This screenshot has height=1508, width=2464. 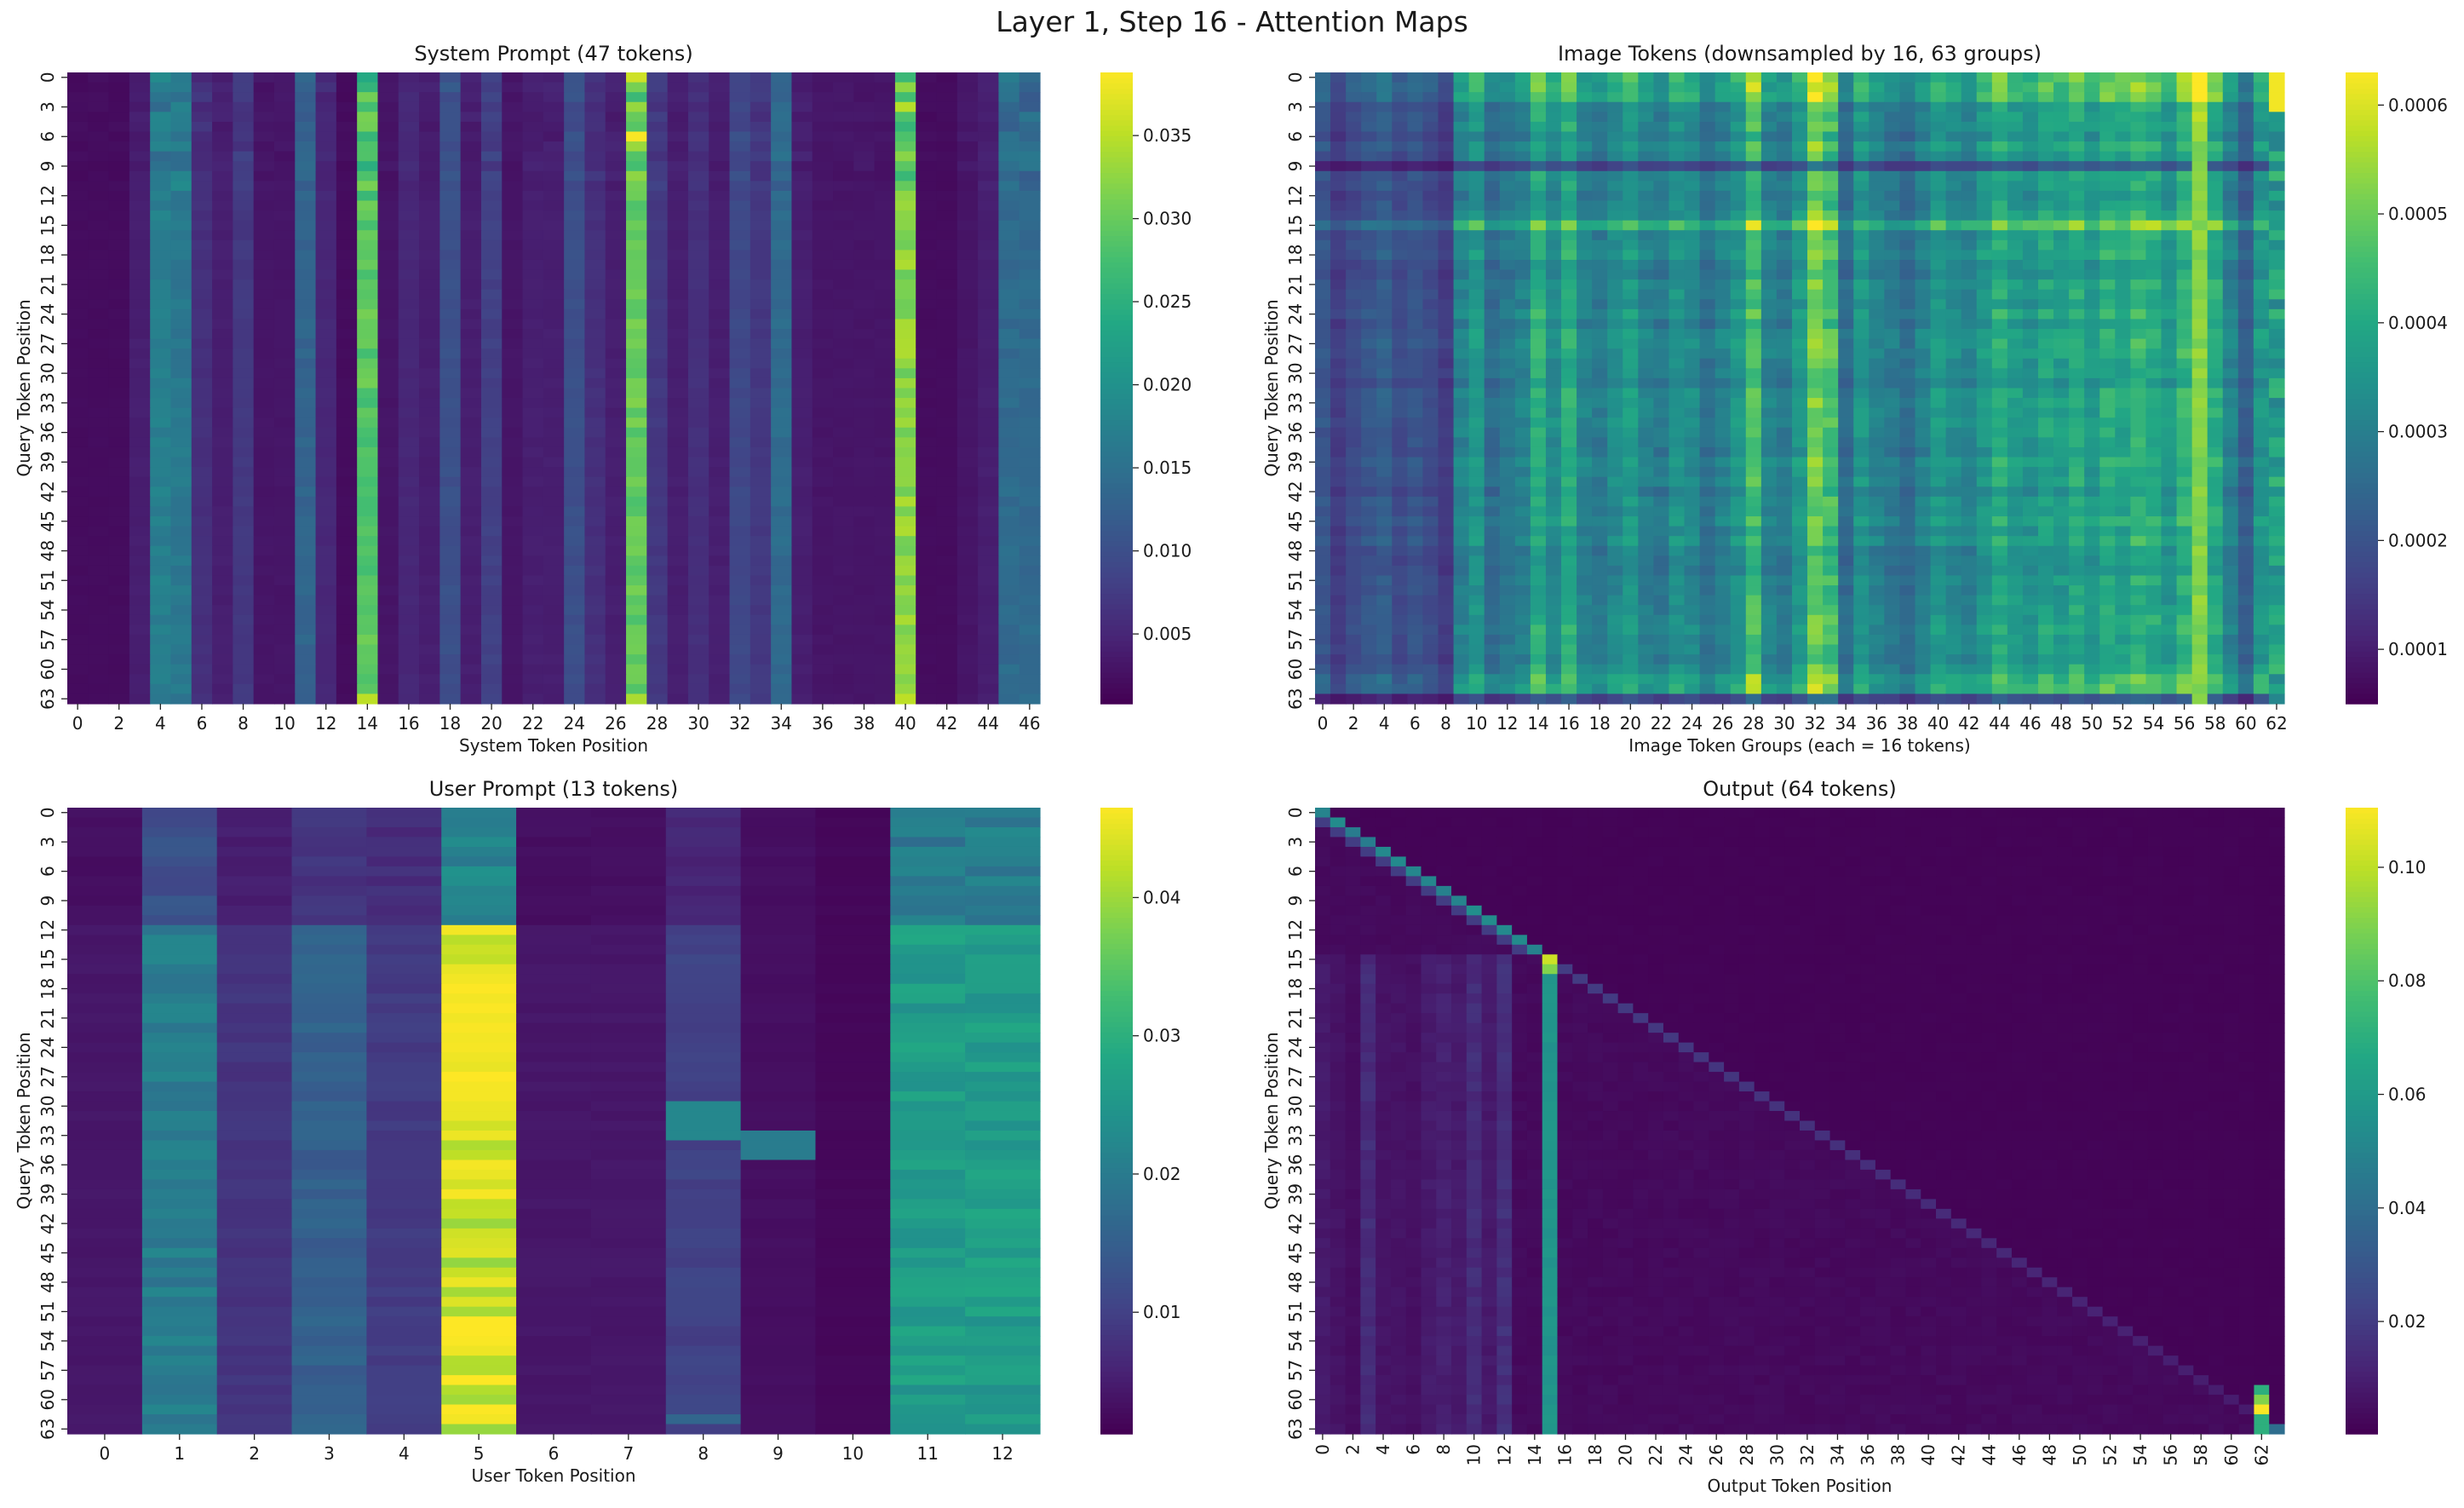 What do you see at coordinates (988, 723) in the screenshot?
I see `x-tick-label: 44` at bounding box center [988, 723].